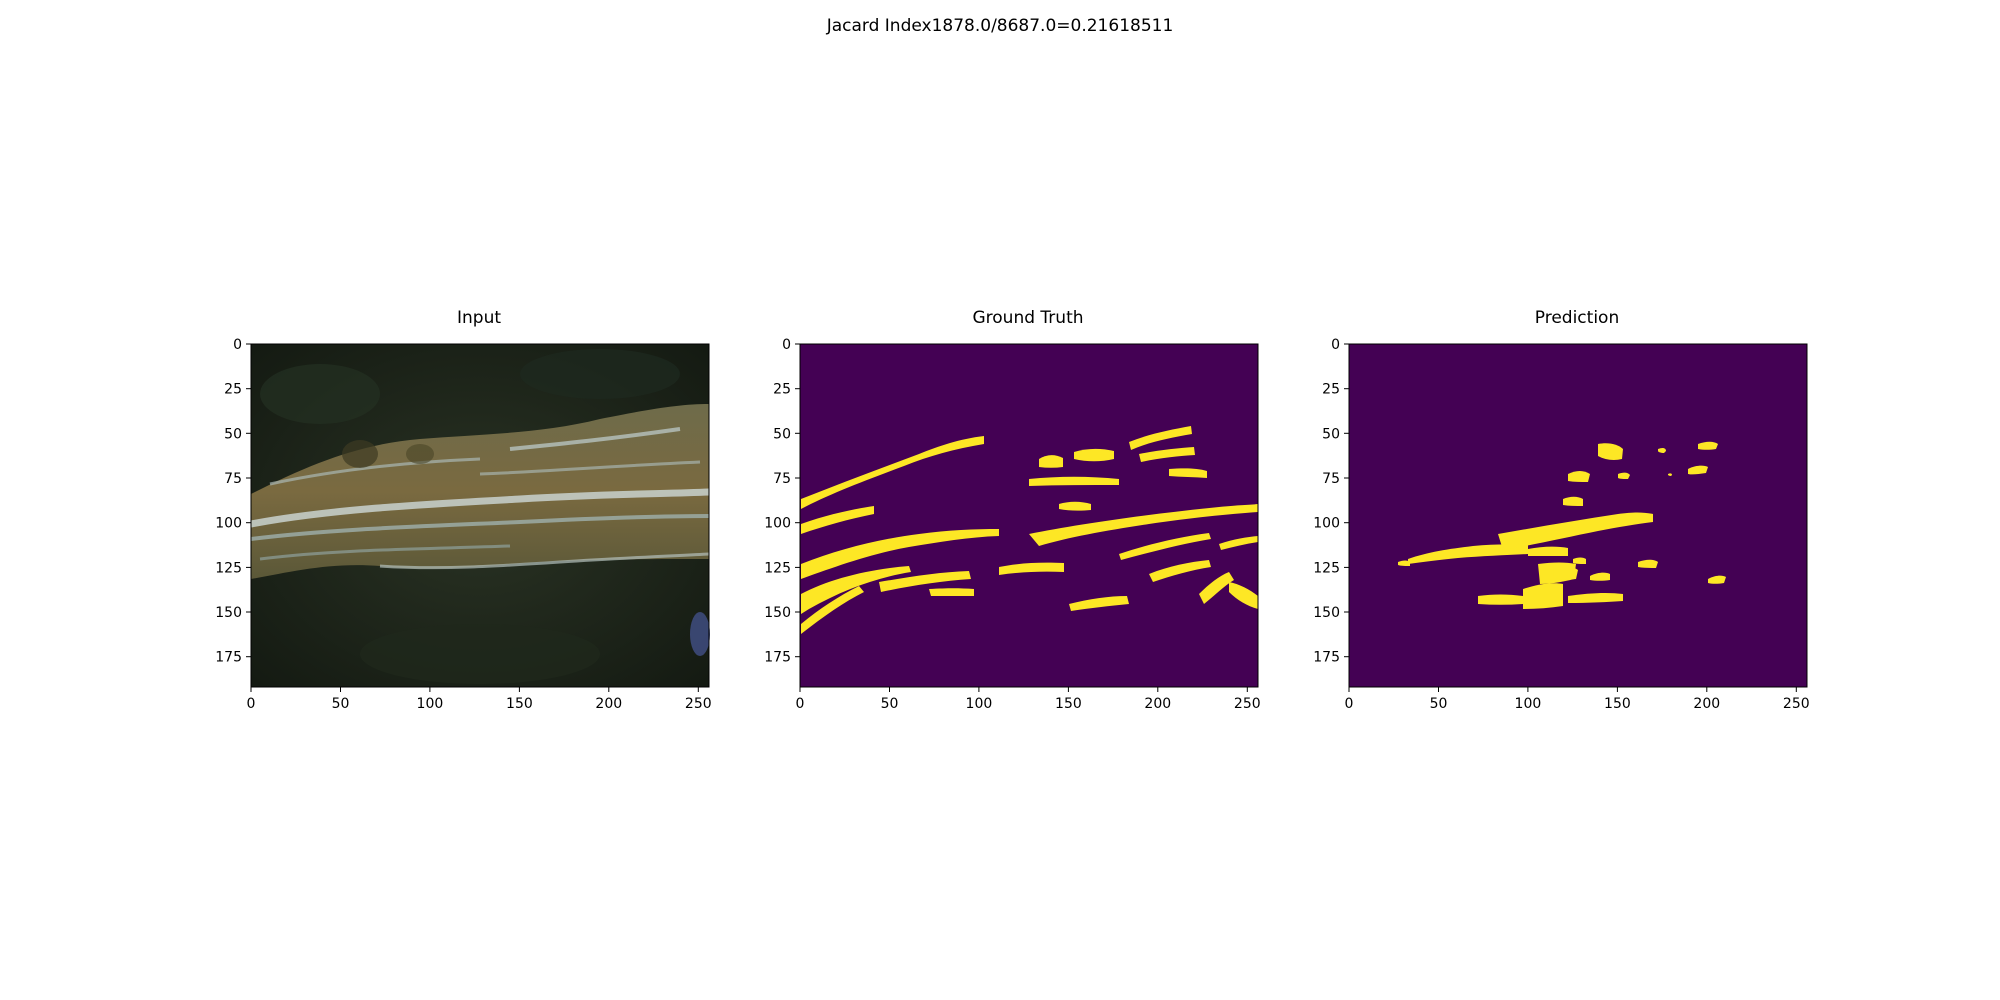  What do you see at coordinates (1326, 658) in the screenshot?
I see `prediction-y-tick-label: 175` at bounding box center [1326, 658].